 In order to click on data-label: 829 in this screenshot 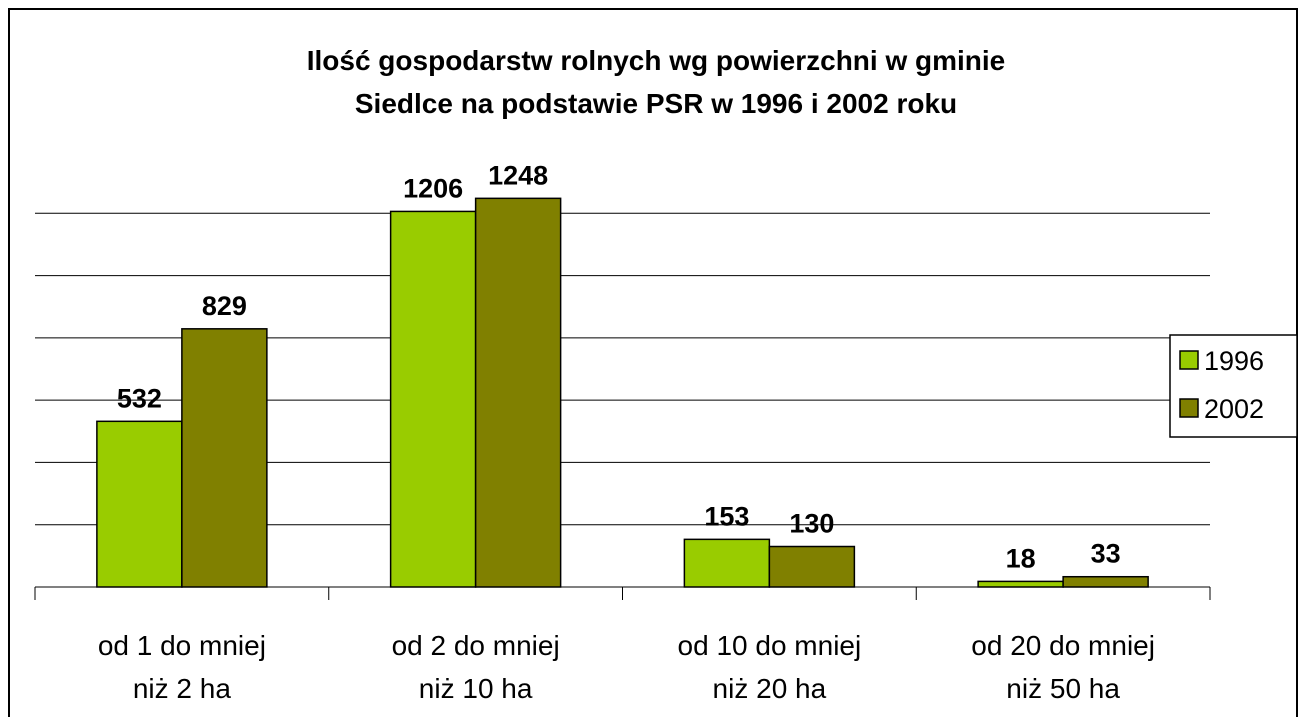, I will do `click(224, 306)`.